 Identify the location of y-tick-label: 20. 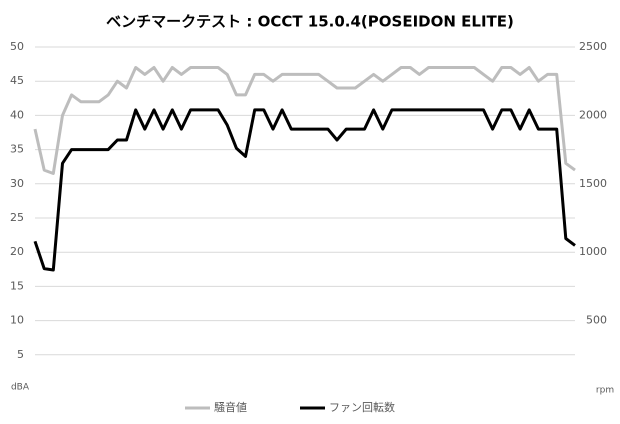
(17, 251).